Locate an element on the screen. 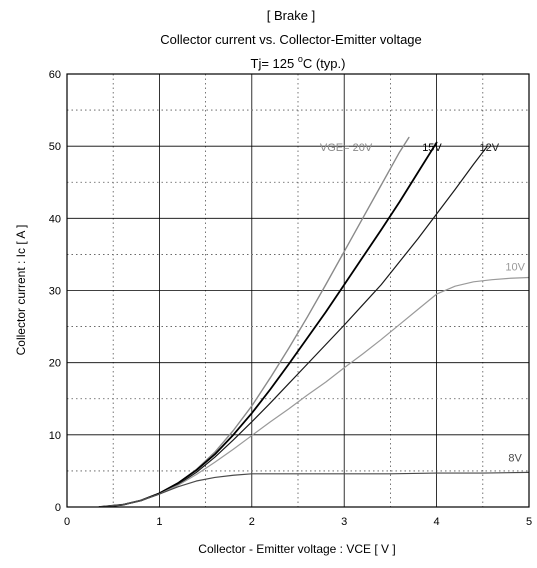 Image resolution: width=537 pixels, height=568 pixels. curve-label-8v: 8V is located at coordinates (515, 459).